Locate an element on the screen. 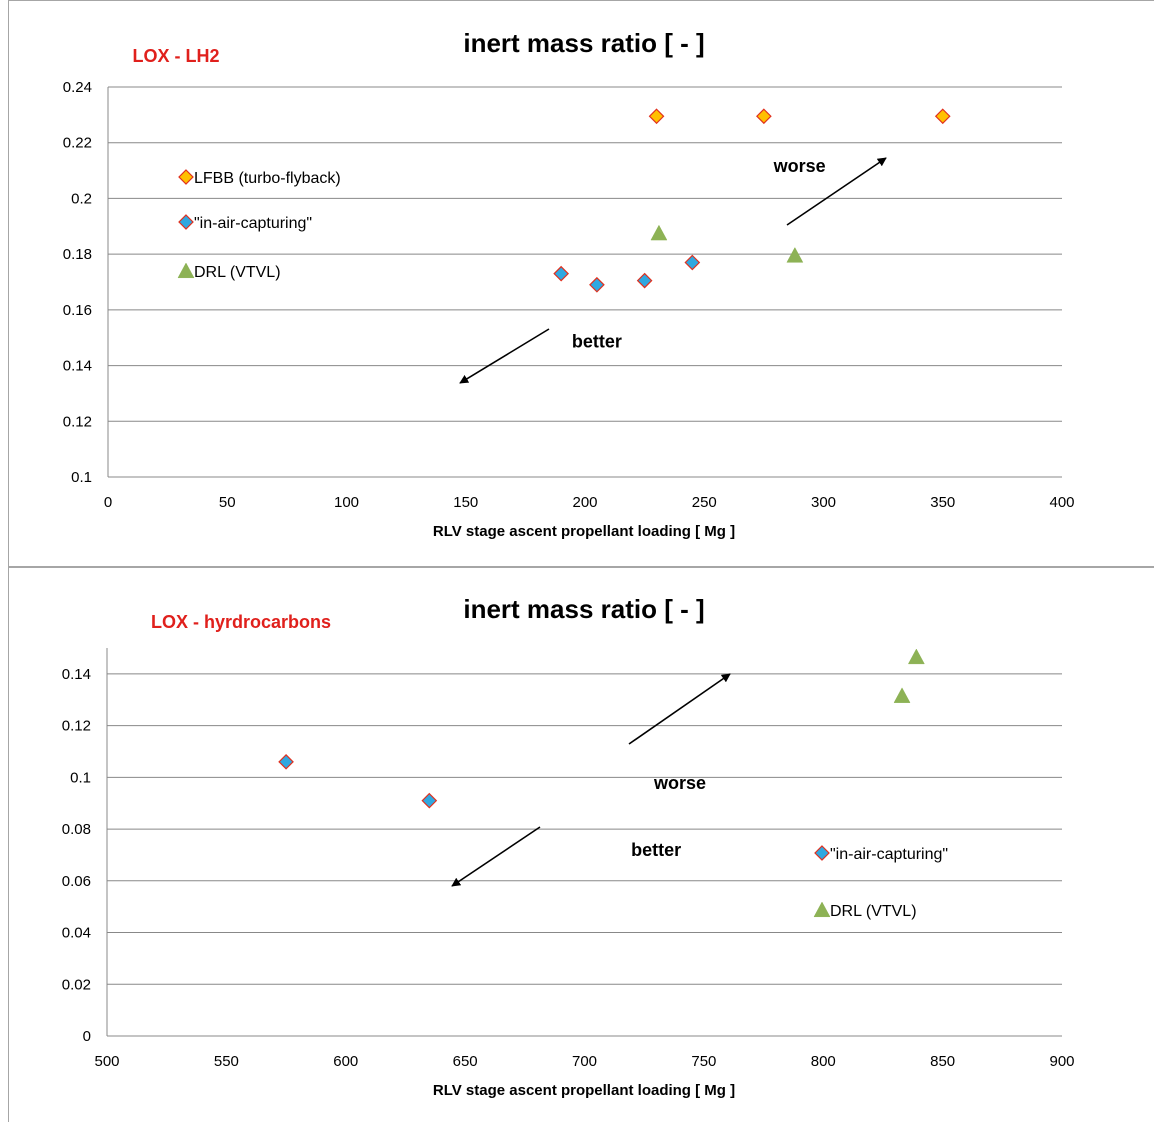 This screenshot has width=1154, height=1127. propellant-label: LOX - LH2 is located at coordinates (175, 56).